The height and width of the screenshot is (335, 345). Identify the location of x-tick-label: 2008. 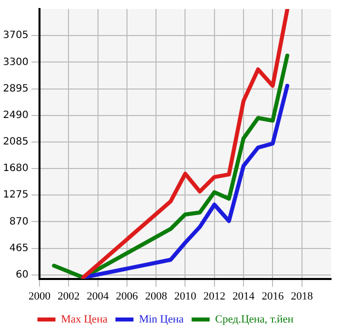
(156, 296).